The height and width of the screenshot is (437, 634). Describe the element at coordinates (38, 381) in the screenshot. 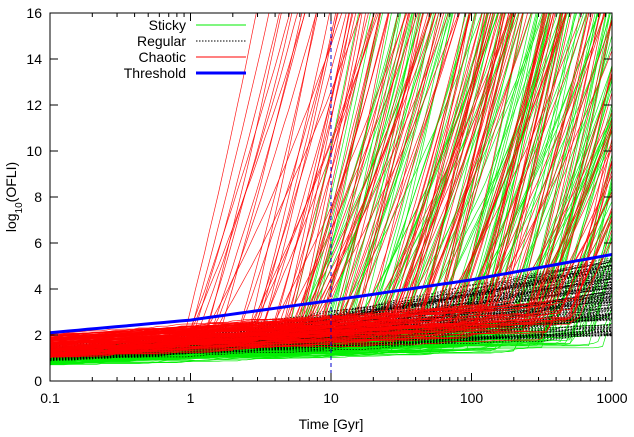

I see `y-tick-label: 0` at that location.